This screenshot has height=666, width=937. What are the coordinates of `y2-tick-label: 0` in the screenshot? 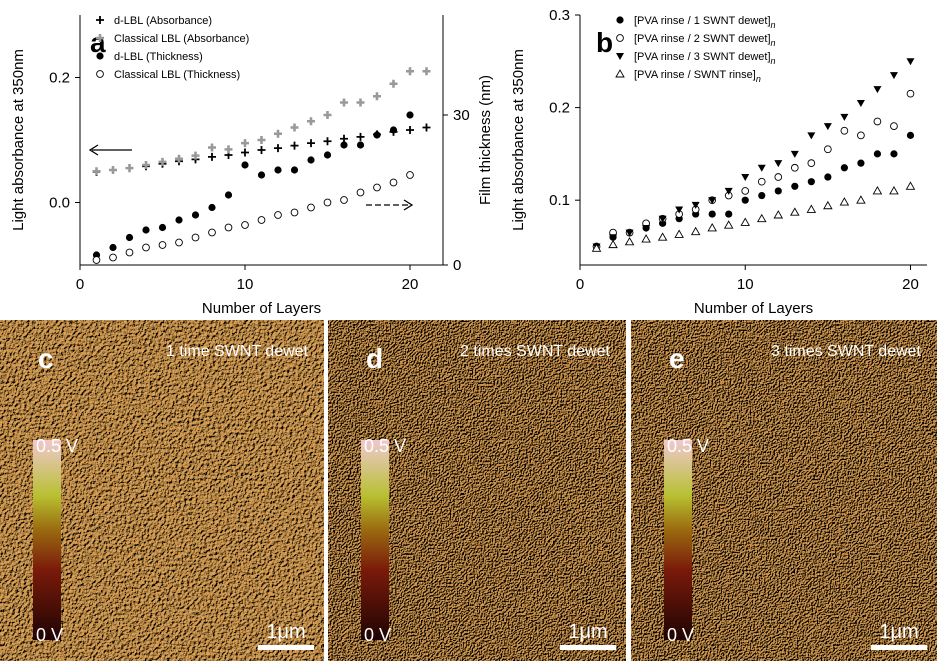 It's located at (457, 265).